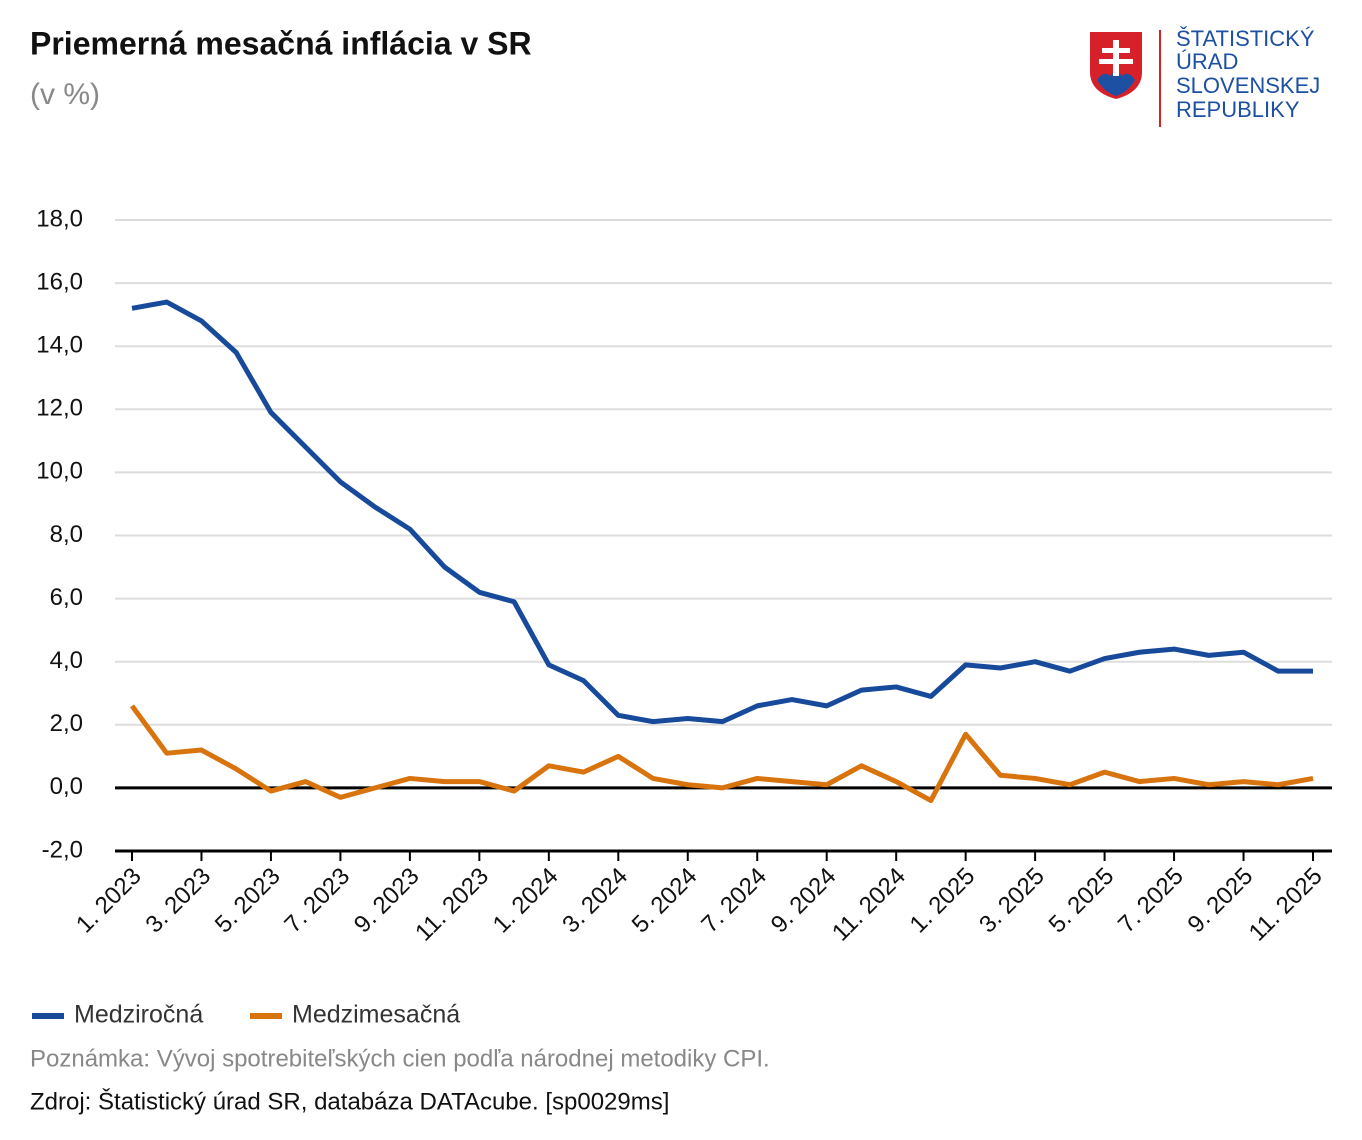 The image size is (1362, 1140). What do you see at coordinates (595, 901) in the screenshot?
I see `x-tick-label: 3. 2024` at bounding box center [595, 901].